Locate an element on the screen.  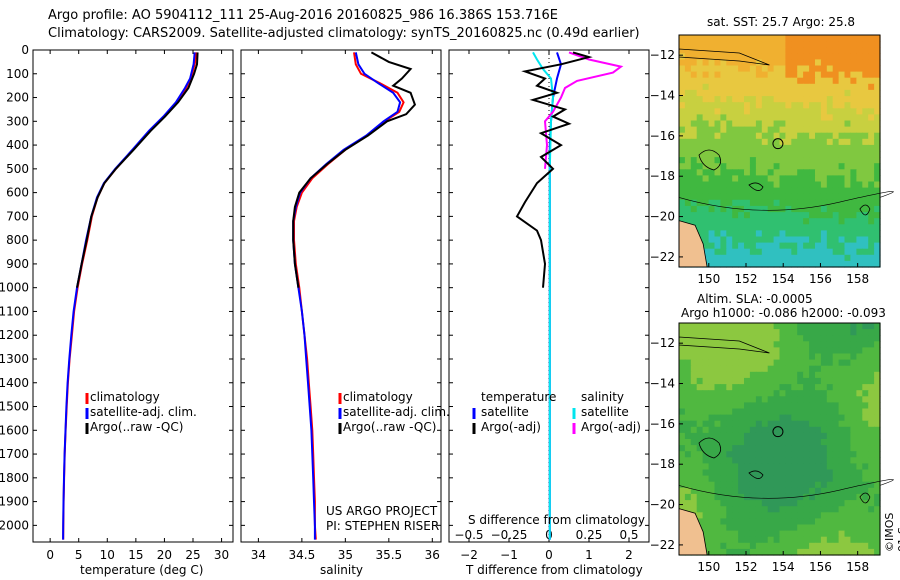
temp-legend-argo: Argo(..raw -QC) is located at coordinates (137, 427).